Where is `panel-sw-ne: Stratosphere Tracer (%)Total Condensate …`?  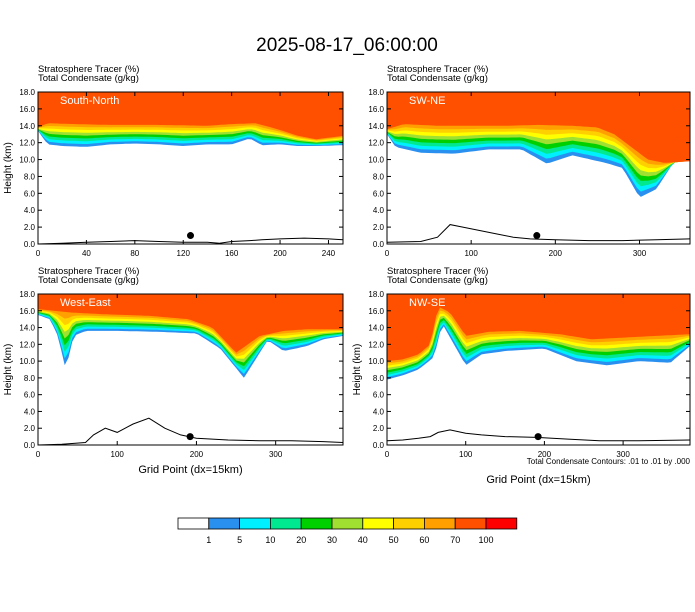 panel-sw-ne: Stratosphere Tracer (%)Total Condensate … is located at coordinates (529, 161).